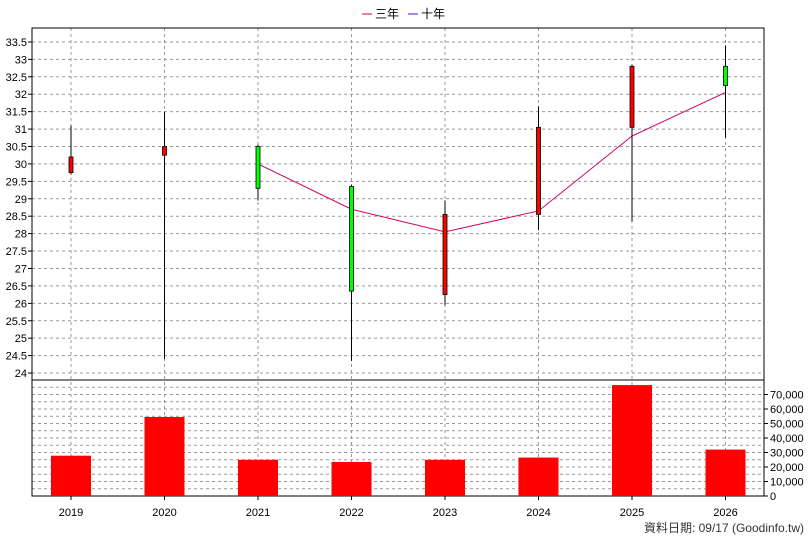  I want to click on y-tick-label: 26, so click(21, 304).